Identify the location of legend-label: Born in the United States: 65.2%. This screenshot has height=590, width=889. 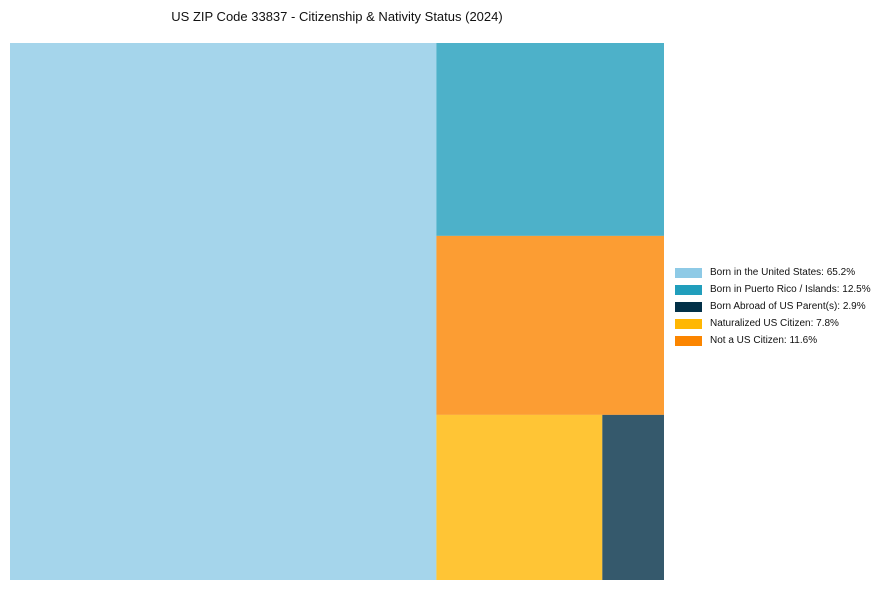
(783, 272).